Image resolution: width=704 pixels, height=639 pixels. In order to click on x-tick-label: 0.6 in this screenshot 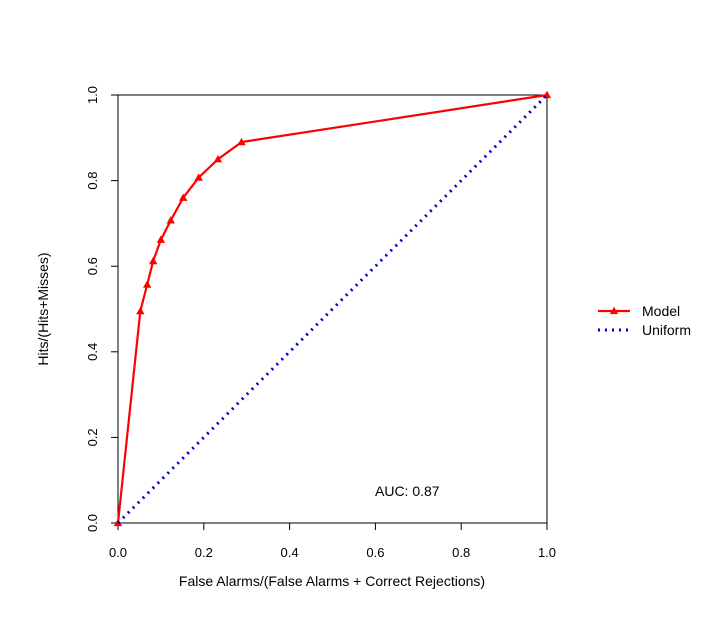, I will do `click(375, 552)`.